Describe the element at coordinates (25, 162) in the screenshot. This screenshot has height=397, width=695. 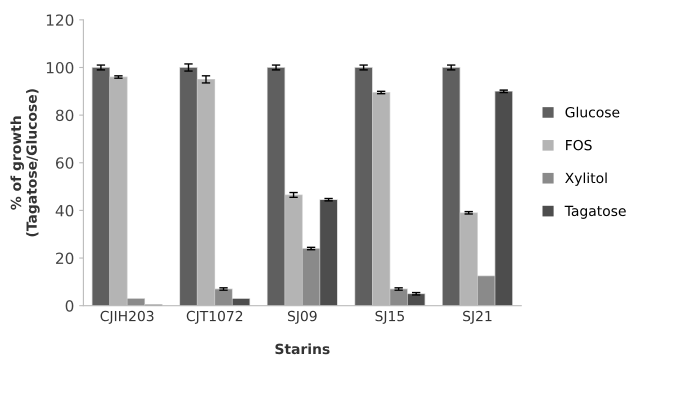
I see `y-axis-title: % of growth (Tagatose/Glucose)` at that location.